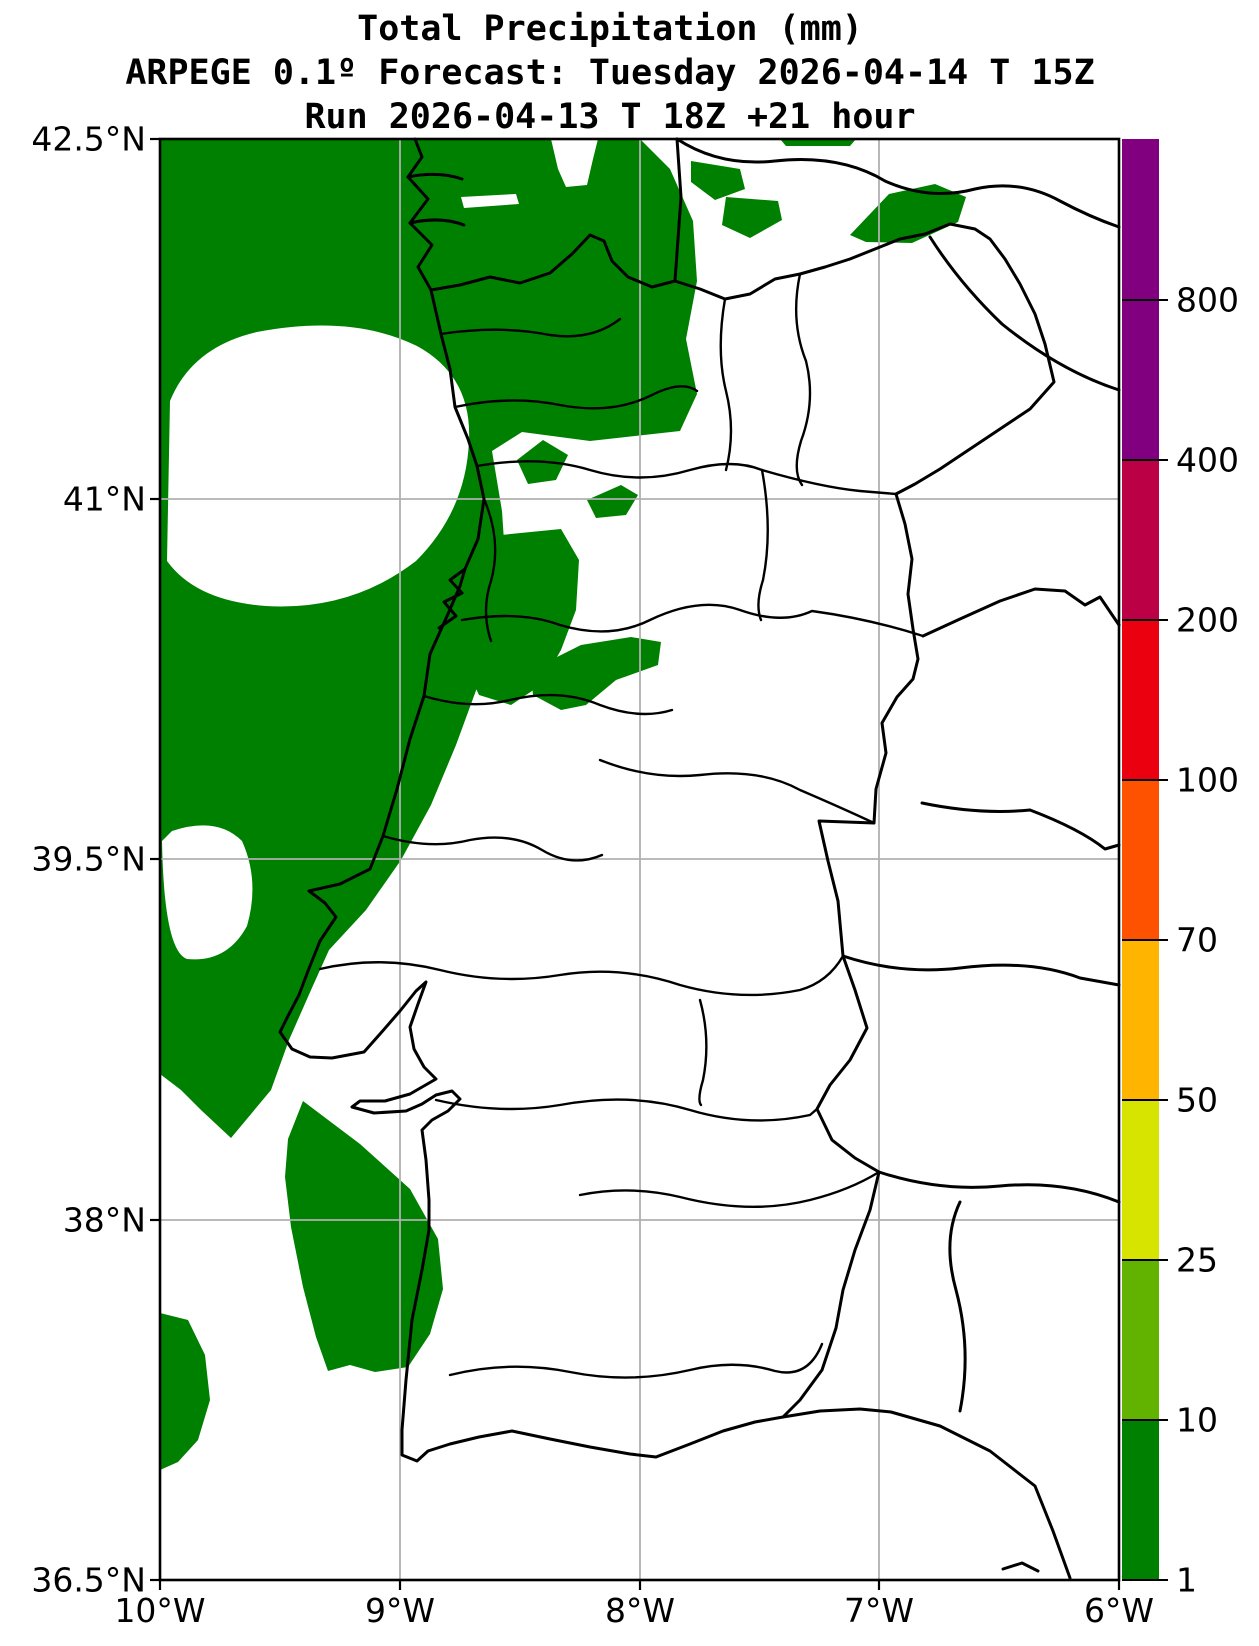 This screenshot has width=1259, height=1646. What do you see at coordinates (1197, 1420) in the screenshot?
I see `colorbar-label-10: 10` at bounding box center [1197, 1420].